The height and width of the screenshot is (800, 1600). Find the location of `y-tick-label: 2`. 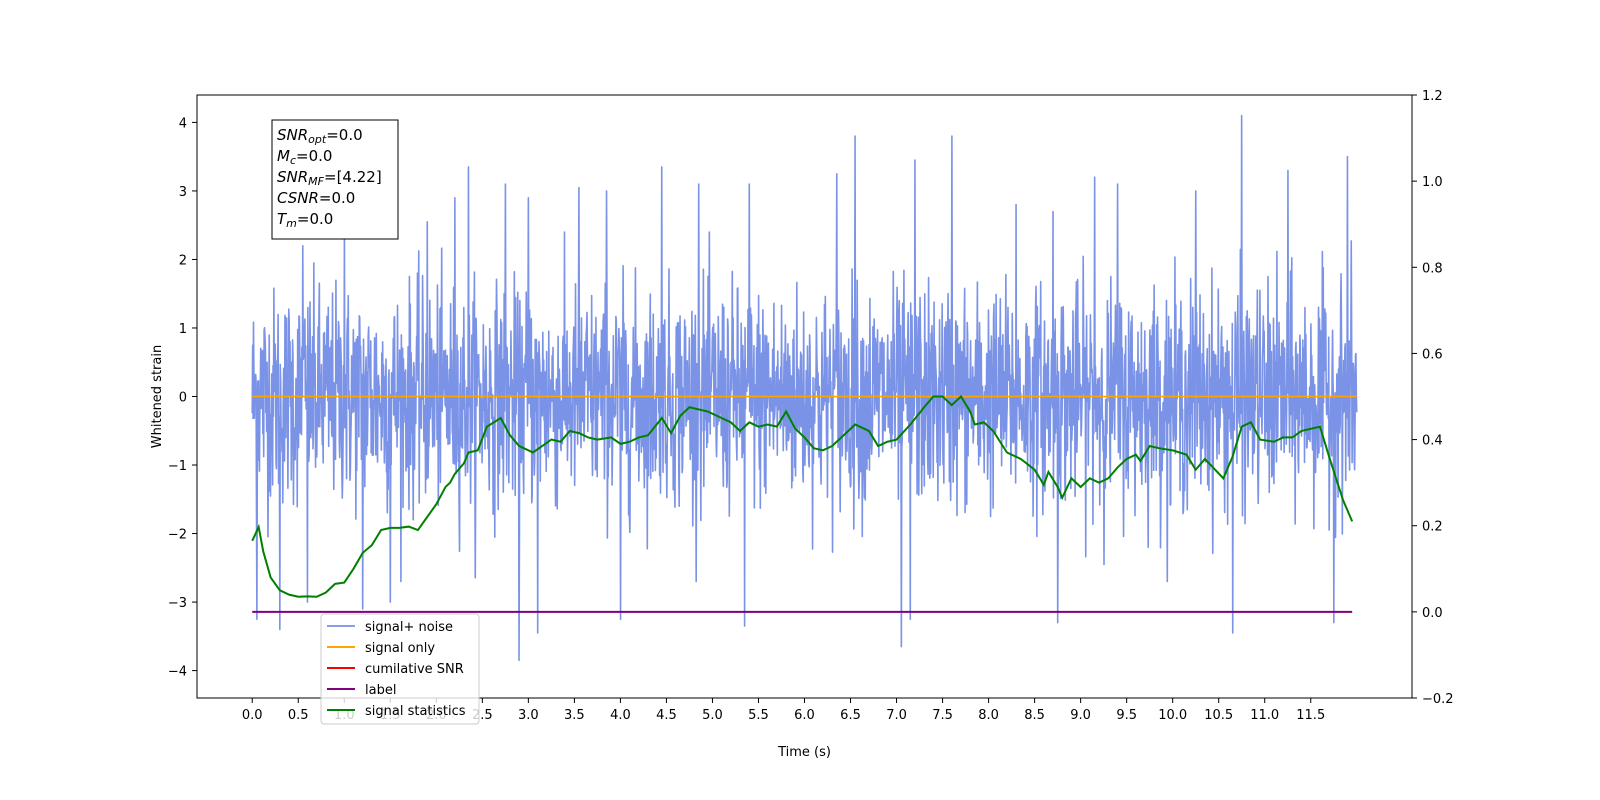

y-tick-label: 2 is located at coordinates (183, 260).